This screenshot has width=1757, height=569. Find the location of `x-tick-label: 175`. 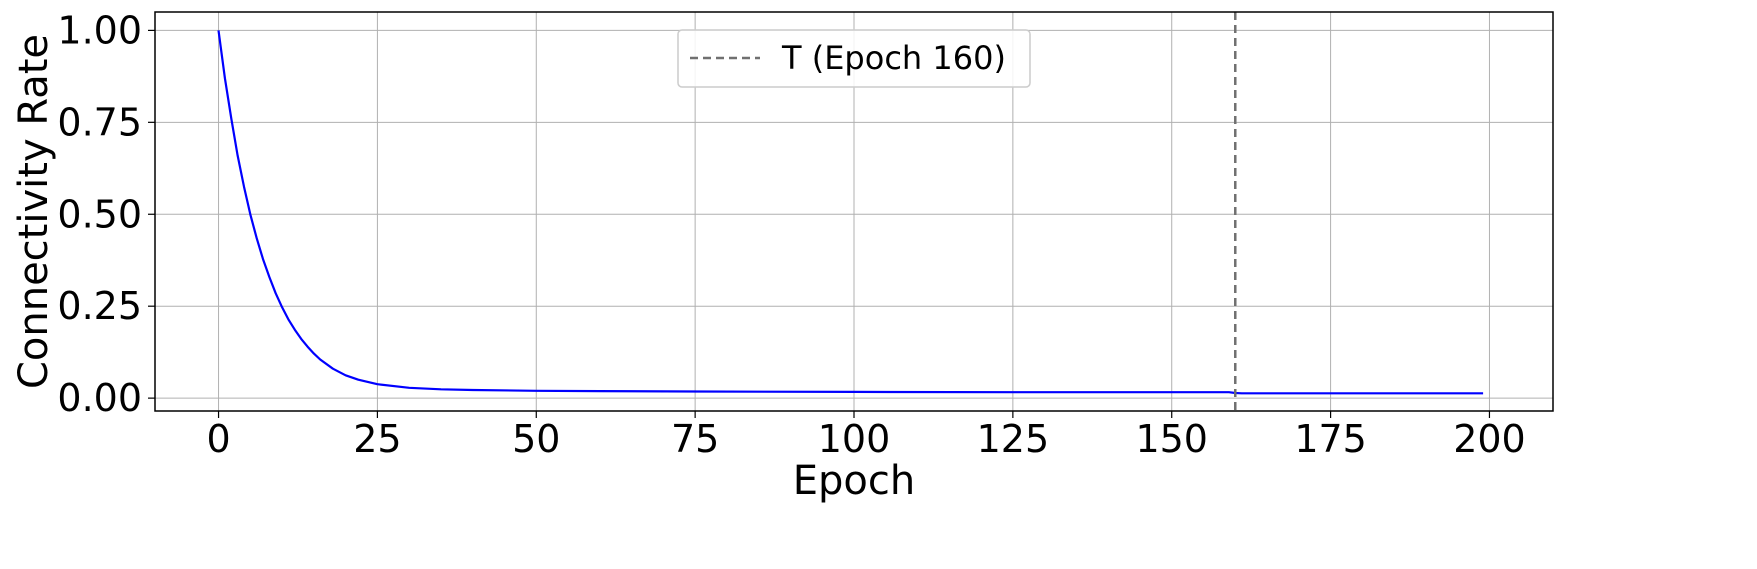

x-tick-label: 175 is located at coordinates (1330, 439).